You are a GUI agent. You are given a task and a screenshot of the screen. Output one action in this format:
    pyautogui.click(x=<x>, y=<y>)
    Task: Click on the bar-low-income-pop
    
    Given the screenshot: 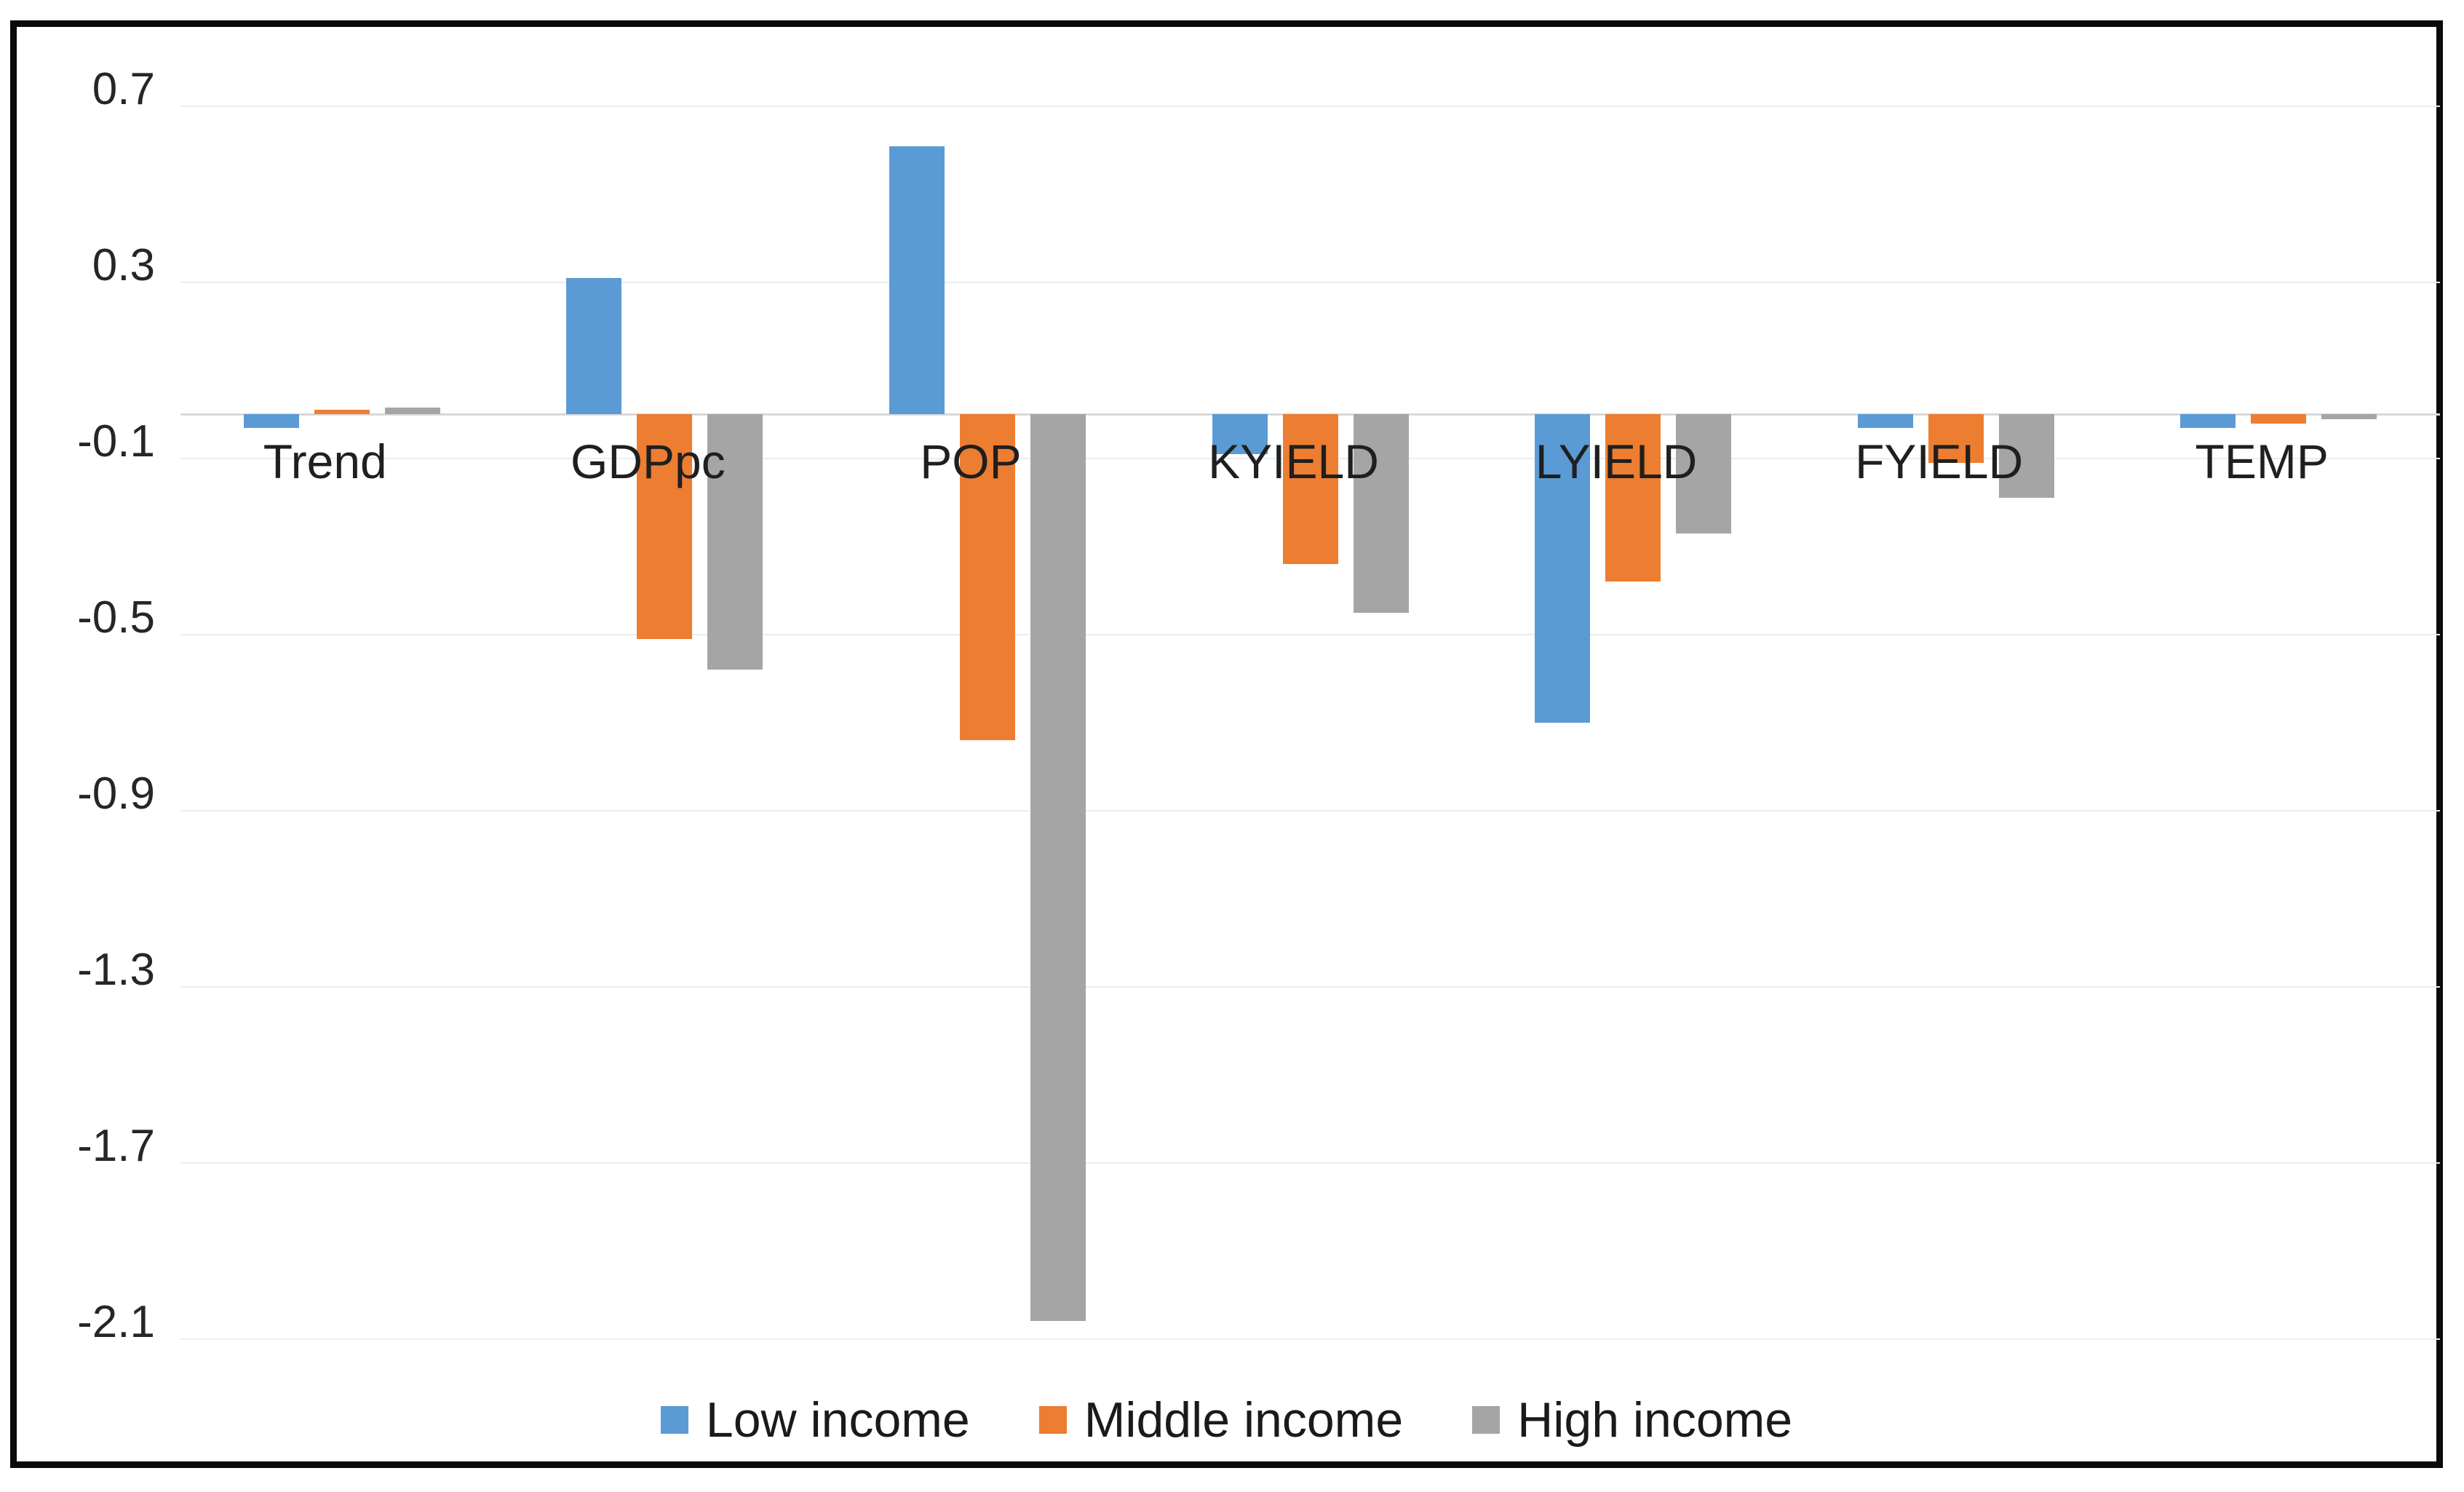 What is the action you would take?
    pyautogui.click(x=917, y=280)
    